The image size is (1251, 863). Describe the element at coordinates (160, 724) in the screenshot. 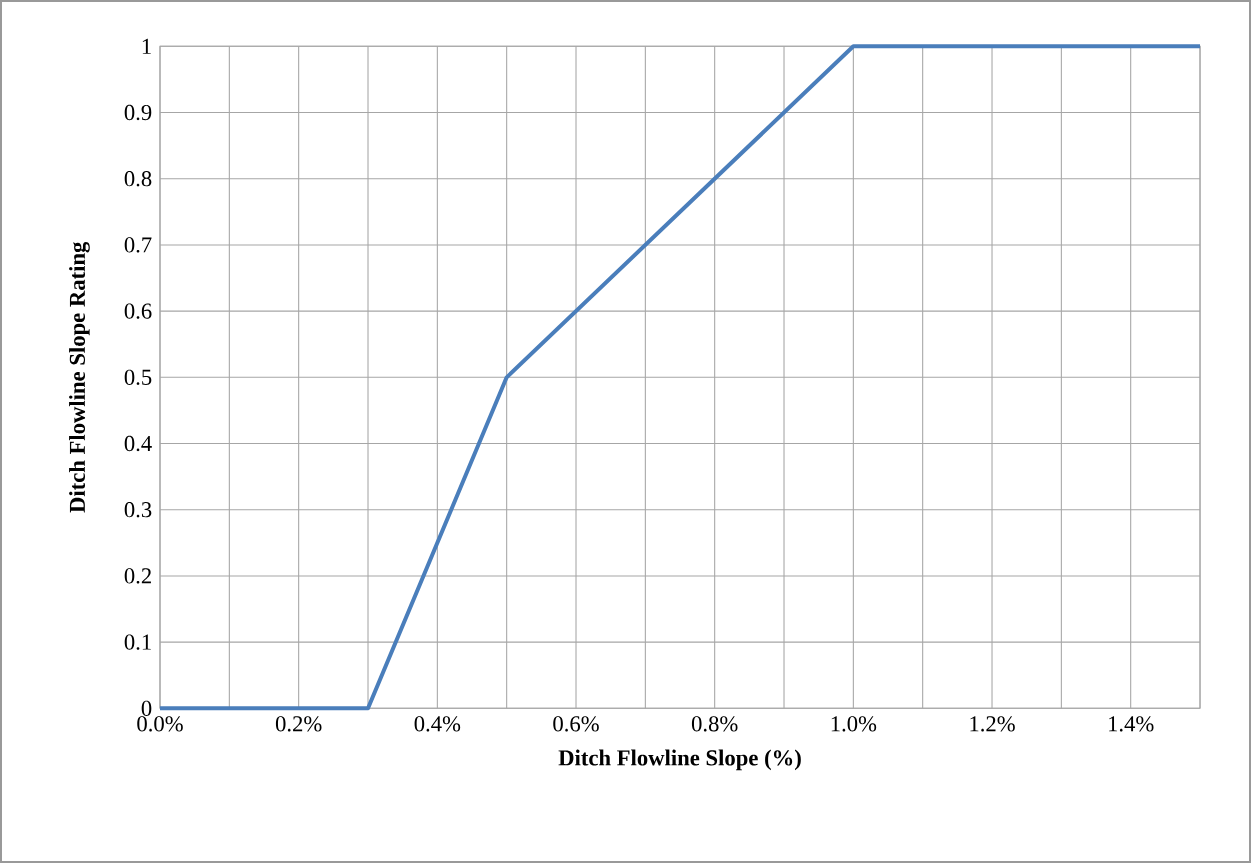

I see `x-tick-label: 0.0%` at that location.